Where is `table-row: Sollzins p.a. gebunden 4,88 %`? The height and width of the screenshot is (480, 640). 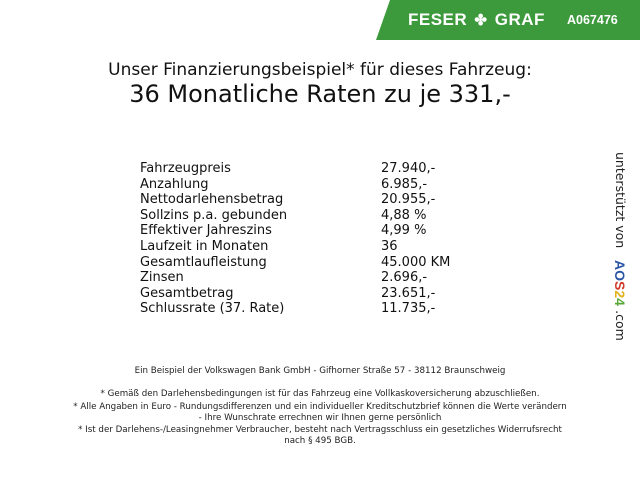 table-row: Sollzins p.a. gebunden 4,88 % is located at coordinates (295, 216).